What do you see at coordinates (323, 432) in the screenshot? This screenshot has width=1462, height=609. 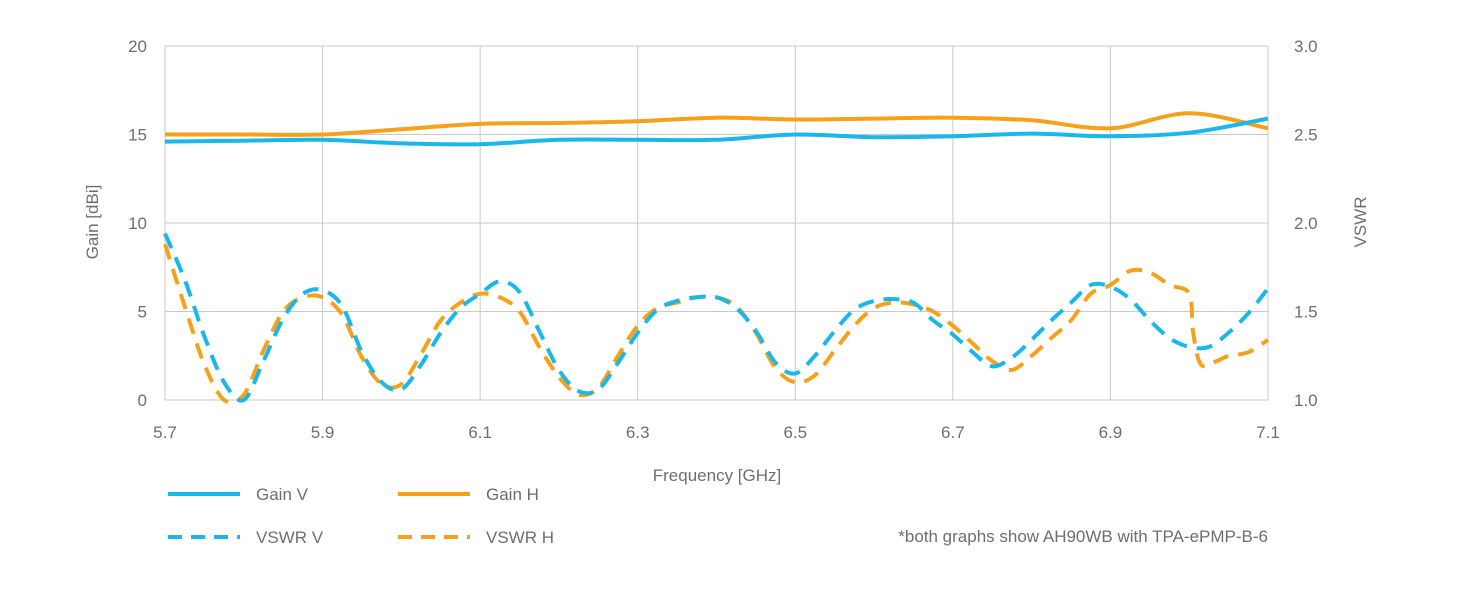 I see `x-tick-label: 5.9` at bounding box center [323, 432].